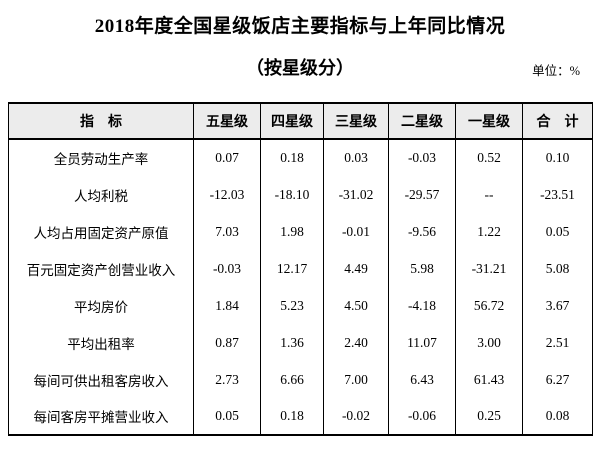  What do you see at coordinates (101, 233) in the screenshot?
I see `row-label: 人均占用固定资产原值` at bounding box center [101, 233].